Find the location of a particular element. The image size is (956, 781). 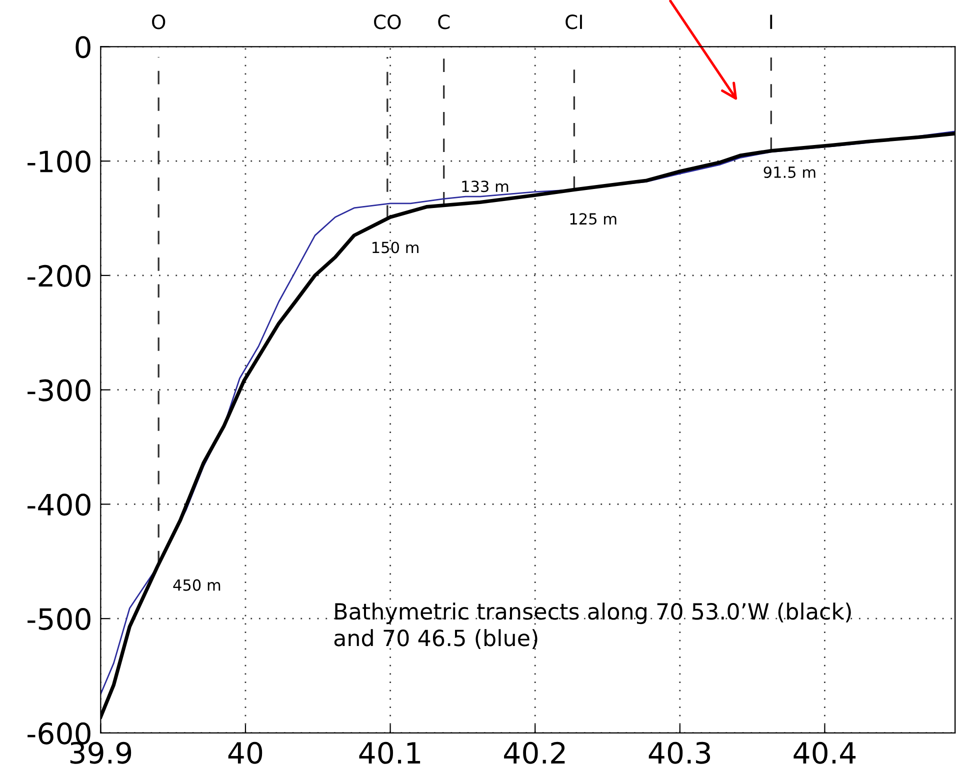

annotation: 91.5 m is located at coordinates (790, 172).